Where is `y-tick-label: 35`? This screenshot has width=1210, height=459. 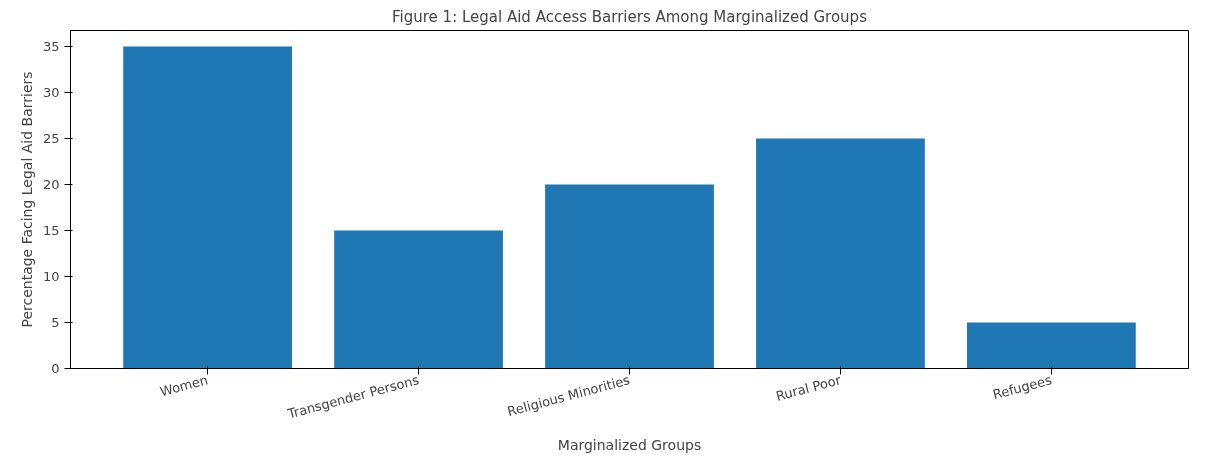 y-tick-label: 35 is located at coordinates (51, 47).